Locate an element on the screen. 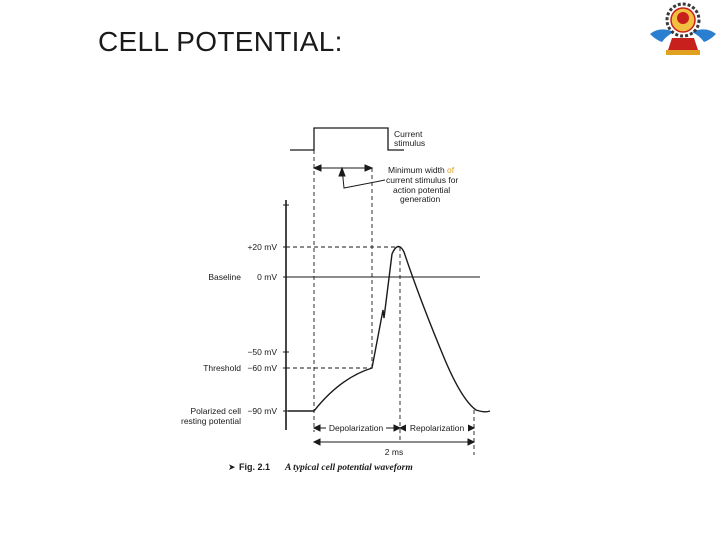  voltage-label-minus50: −50 mV is located at coordinates (262, 352).